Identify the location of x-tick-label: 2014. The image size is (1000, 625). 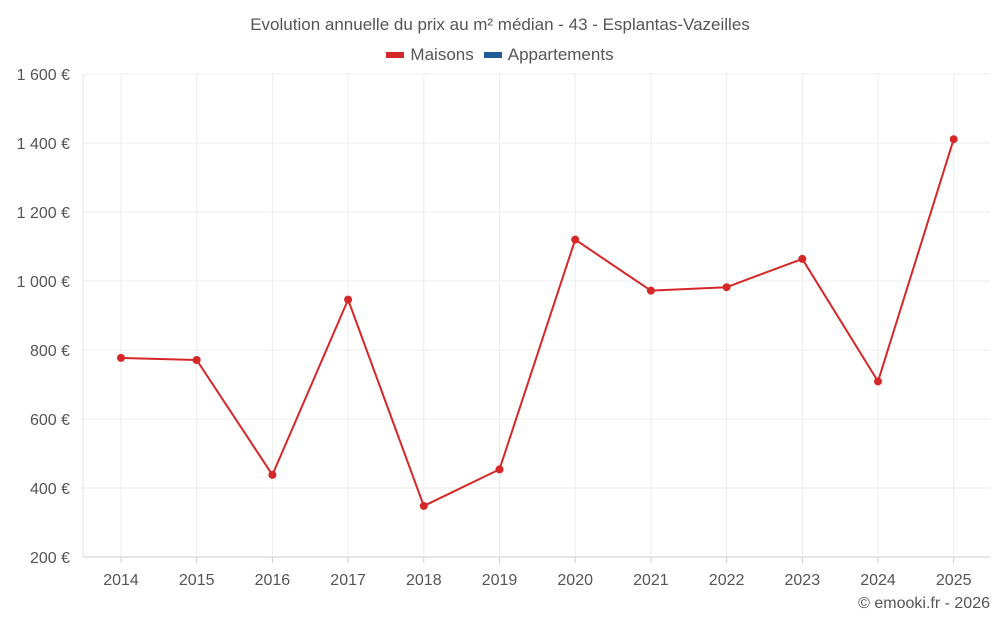
(121, 580).